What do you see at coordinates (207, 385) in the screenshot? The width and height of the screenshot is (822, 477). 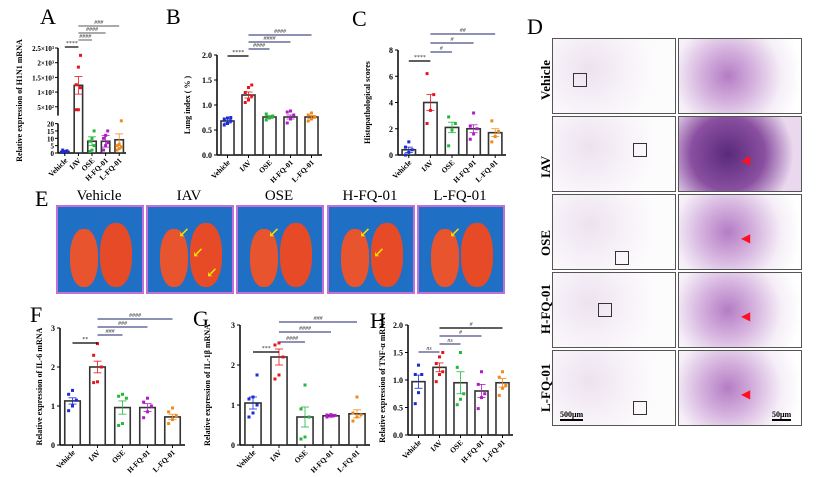 I see `y-axis-label: Relative expression of IL-1β mRNA` at bounding box center [207, 385].